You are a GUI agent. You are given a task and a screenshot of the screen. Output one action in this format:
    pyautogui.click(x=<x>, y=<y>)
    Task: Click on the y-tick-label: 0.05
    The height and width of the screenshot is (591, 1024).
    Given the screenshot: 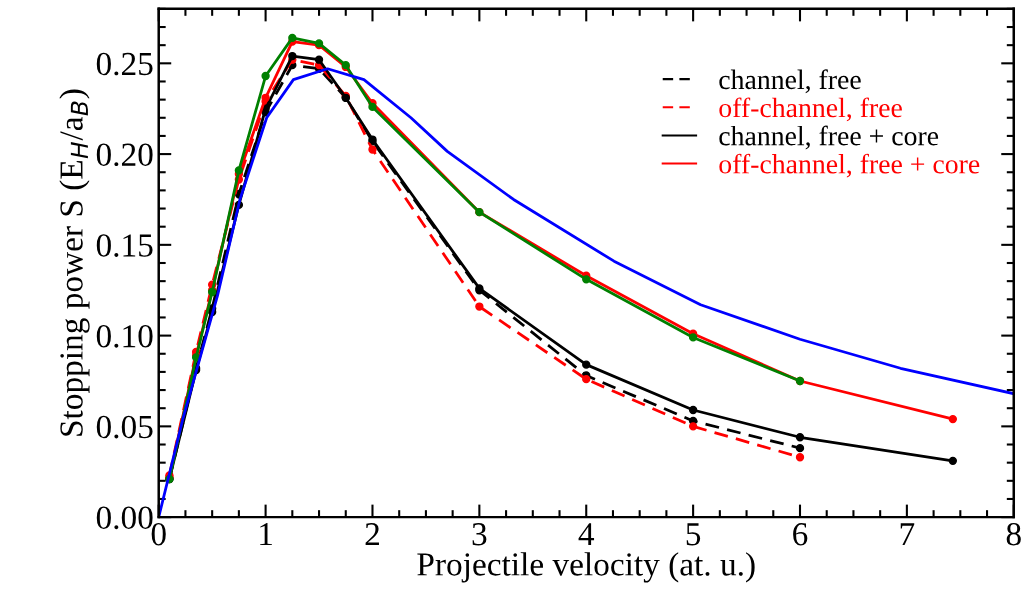 What is the action you would take?
    pyautogui.click(x=124, y=427)
    